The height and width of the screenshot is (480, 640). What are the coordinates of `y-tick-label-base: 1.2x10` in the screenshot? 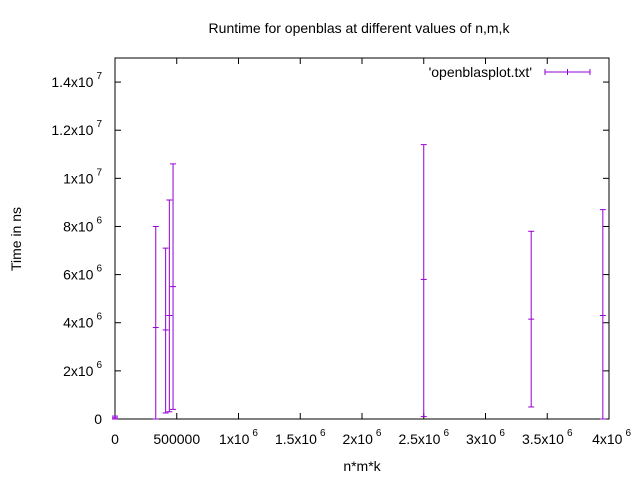 It's located at (72, 130).